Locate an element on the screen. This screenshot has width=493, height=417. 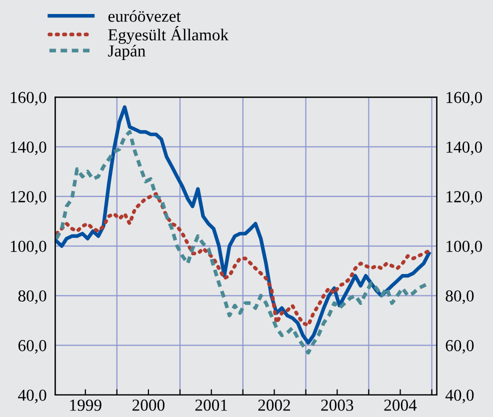
x-tick-label: 2001 is located at coordinates (211, 405).